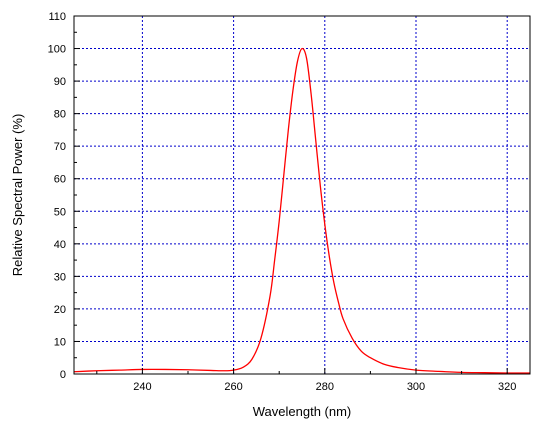 Image resolution: width=537 pixels, height=428 pixels. What do you see at coordinates (17, 195) in the screenshot?
I see `y-axis-title: Relative Spectral Power (%)` at bounding box center [17, 195].